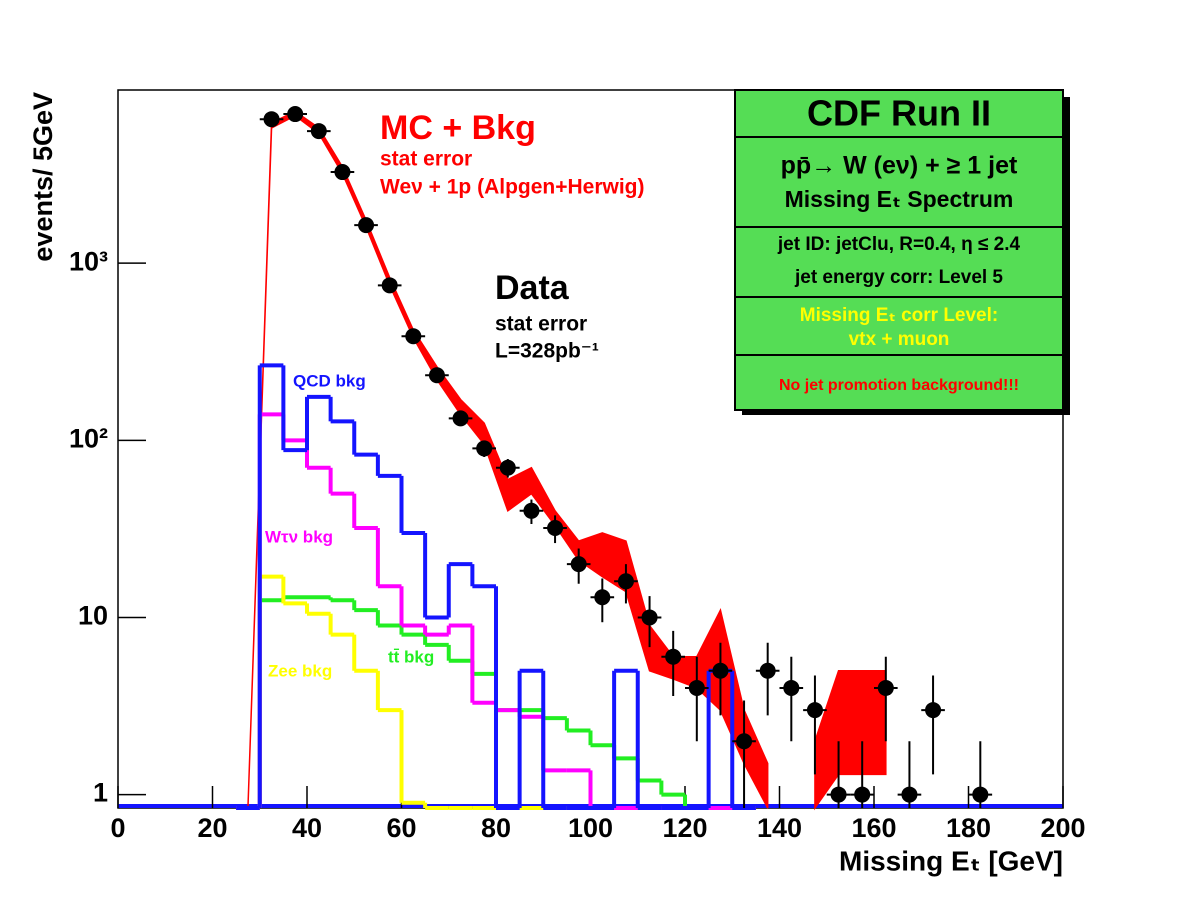  Describe the element at coordinates (458, 128) in the screenshot. I see `mc-label: MC + Bkg` at that location.